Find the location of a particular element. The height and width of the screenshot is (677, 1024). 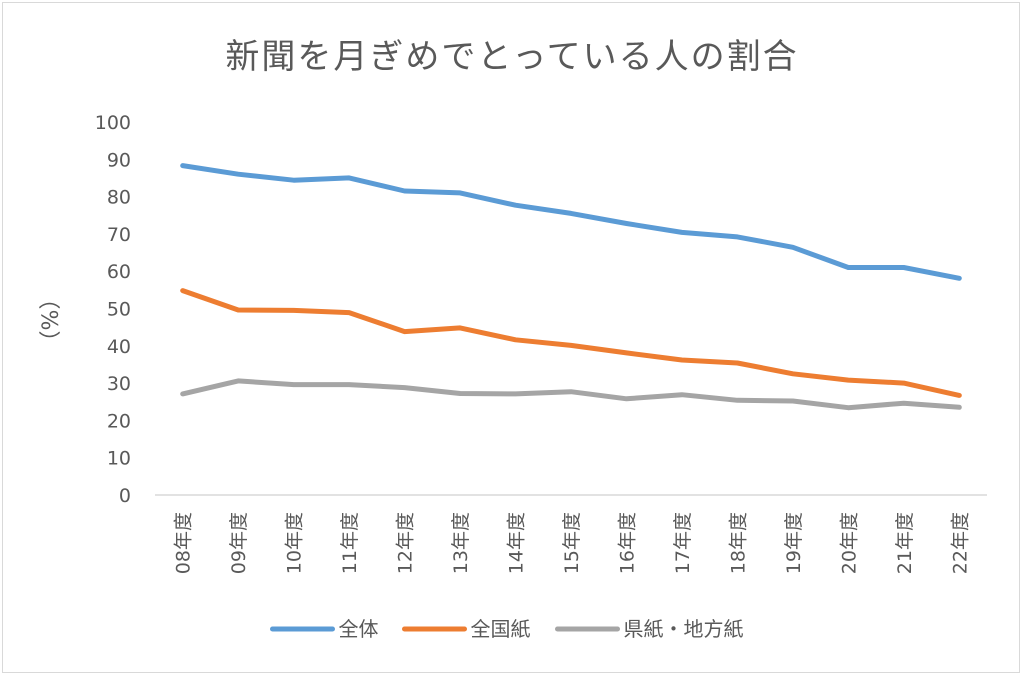

legend-label-1: 全体 is located at coordinates (359, 629).